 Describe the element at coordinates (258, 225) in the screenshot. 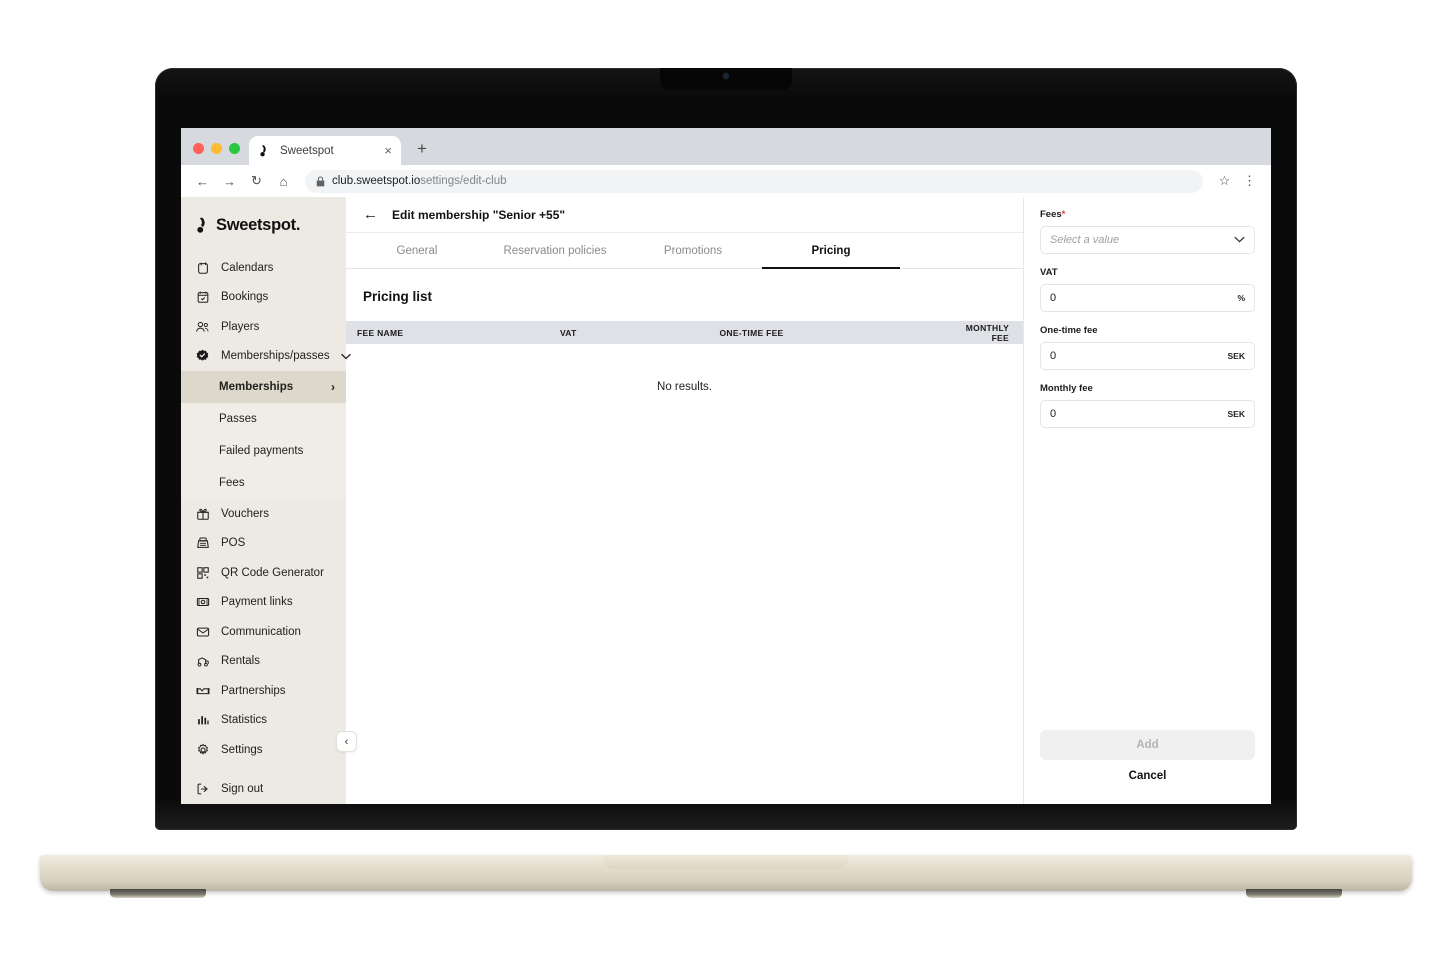

I see `brand-name: Sweetspot.` at that location.